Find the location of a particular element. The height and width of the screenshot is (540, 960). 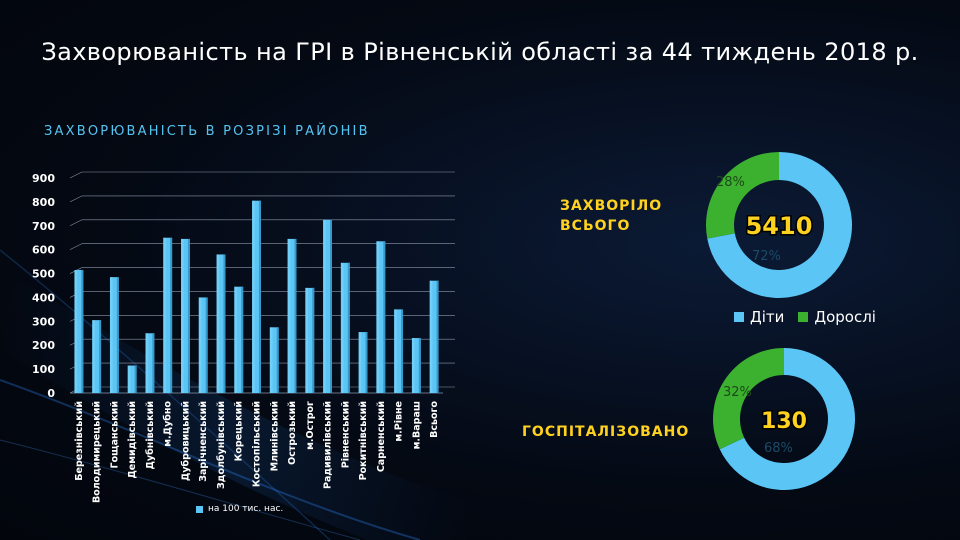

donut-total: 5410 is located at coordinates (779, 226).